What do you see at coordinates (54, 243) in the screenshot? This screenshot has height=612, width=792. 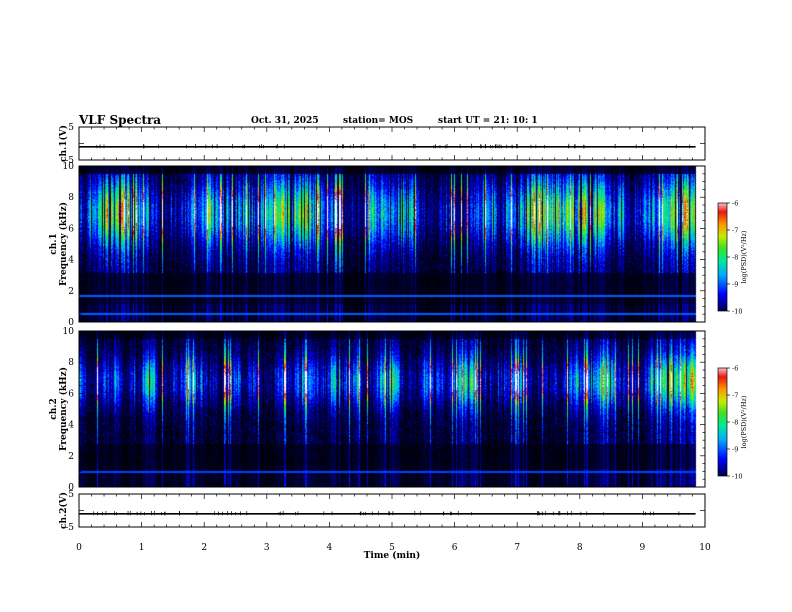 I see `y-axis-channel-label: ch.1` at bounding box center [54, 243].